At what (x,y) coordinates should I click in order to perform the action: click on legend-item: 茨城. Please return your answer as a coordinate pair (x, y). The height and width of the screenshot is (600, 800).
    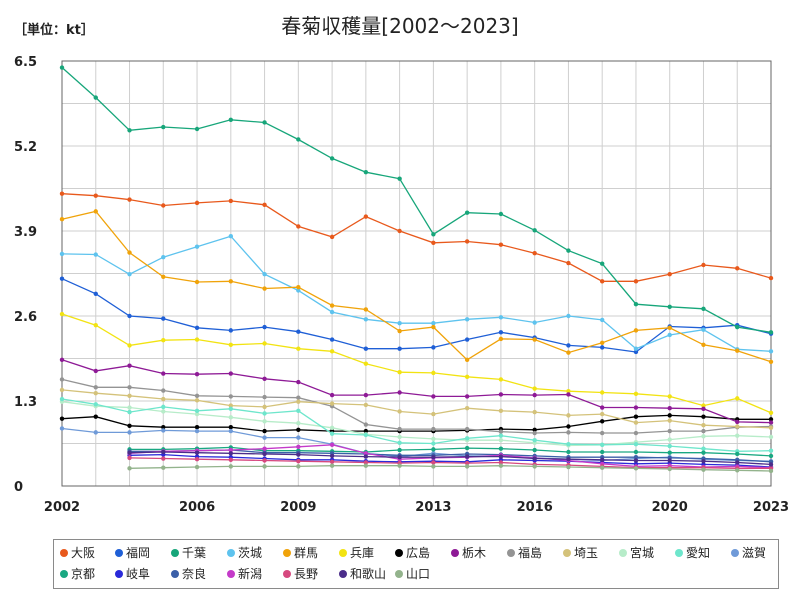
    Looking at the image, I should click on (244, 553).